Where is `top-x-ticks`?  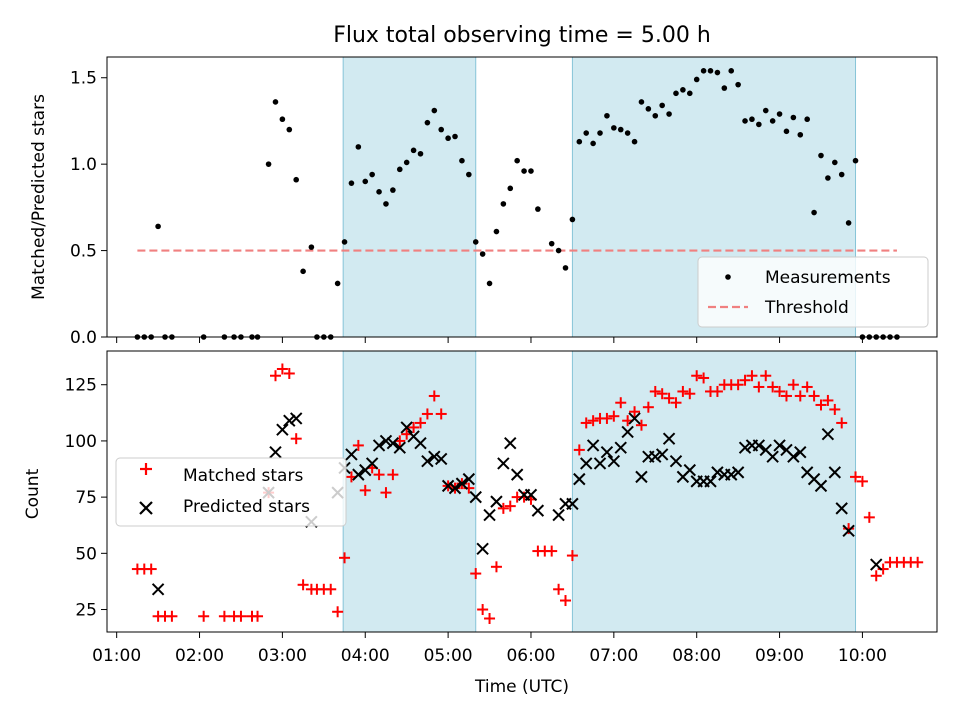 top-x-ticks is located at coordinates (489, 340).